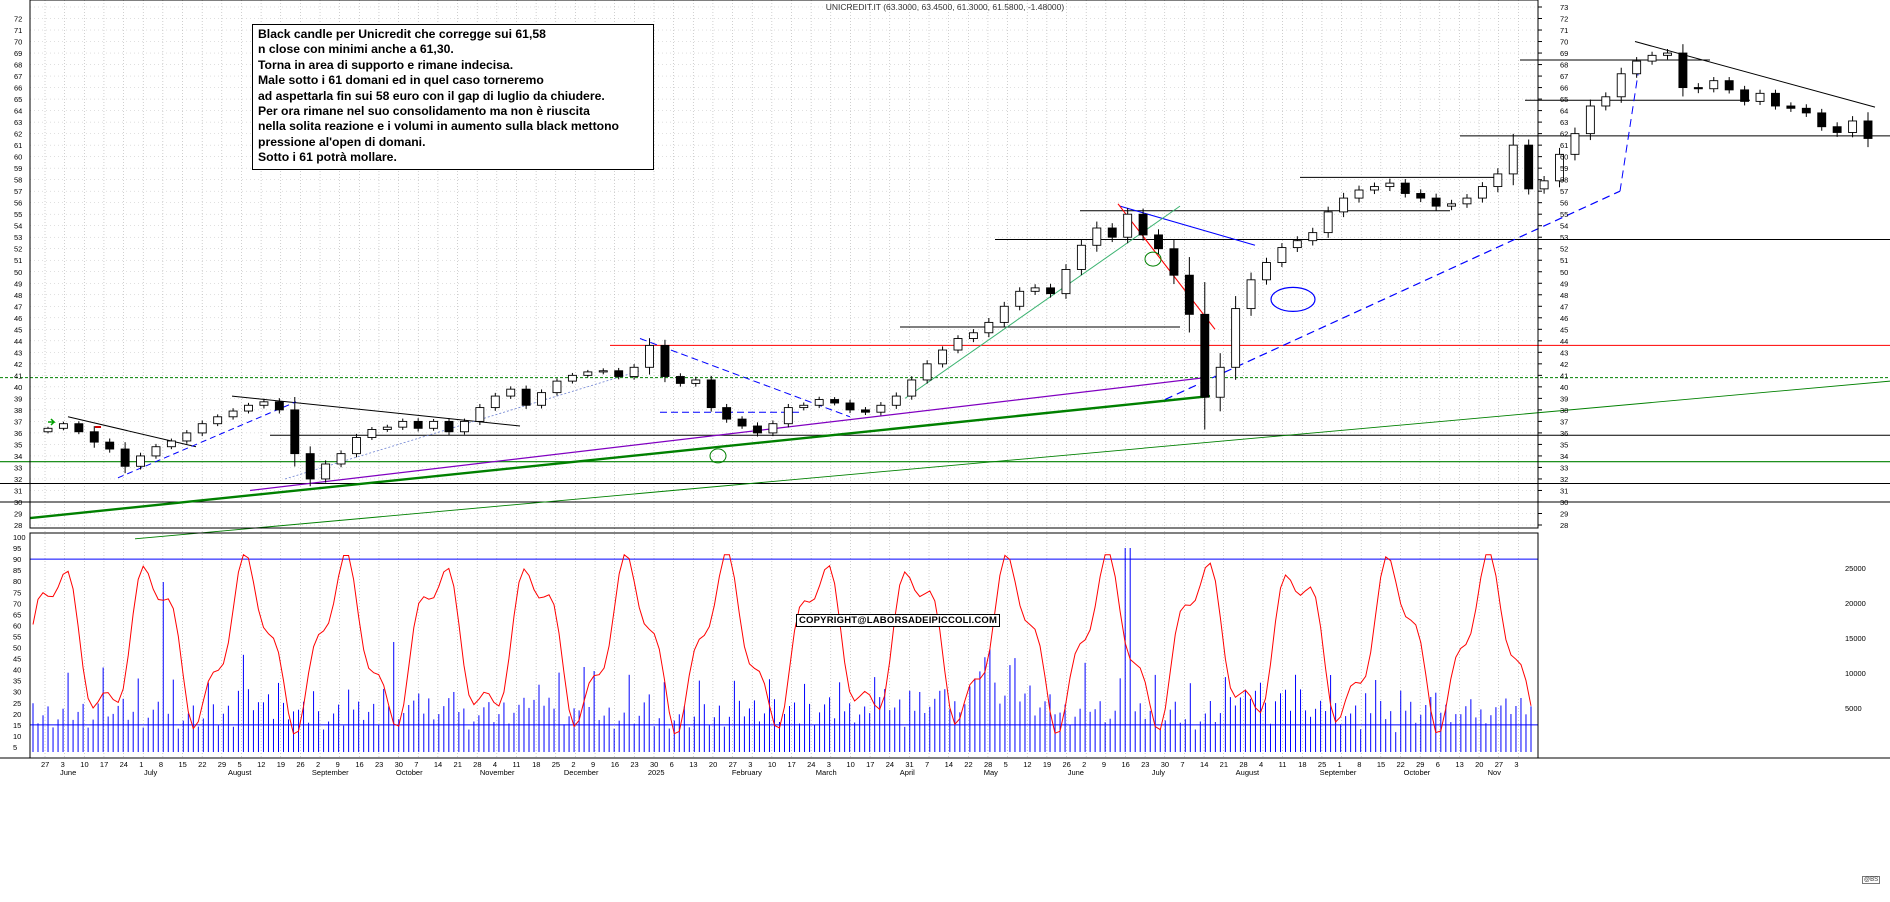 The width and height of the screenshot is (1890, 902). What do you see at coordinates (1381, 764) in the screenshot?
I see `x-day-label: 15` at bounding box center [1381, 764].